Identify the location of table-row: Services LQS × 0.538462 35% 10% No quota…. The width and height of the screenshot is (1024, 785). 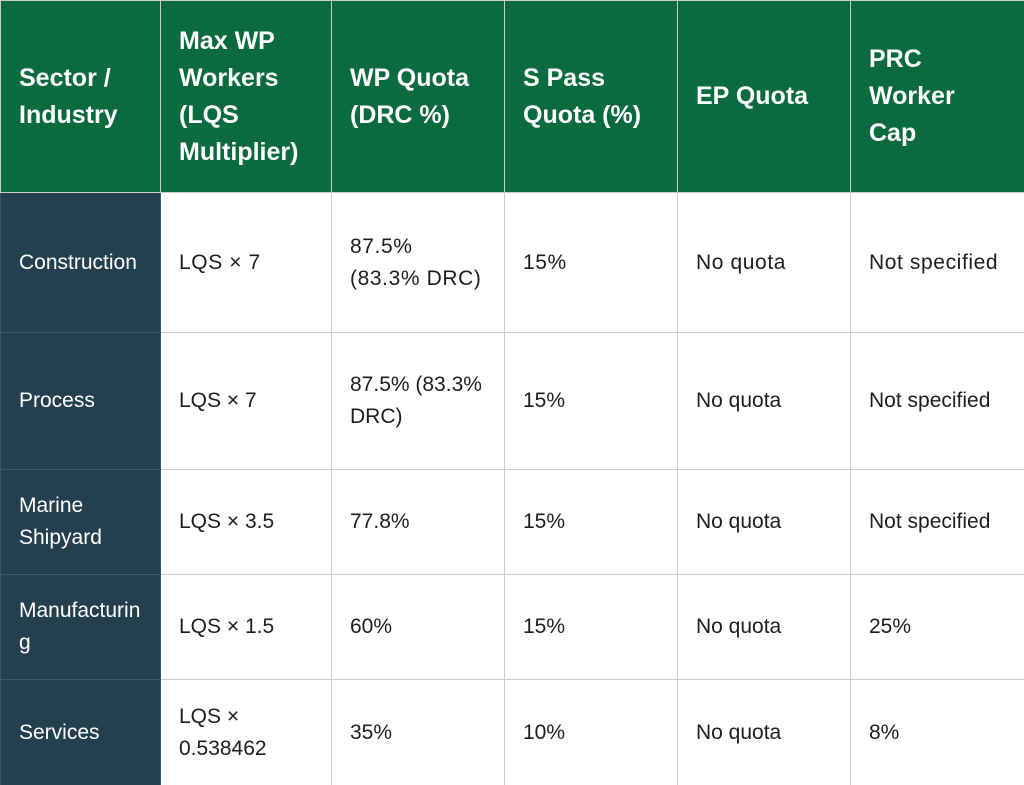
(512, 732).